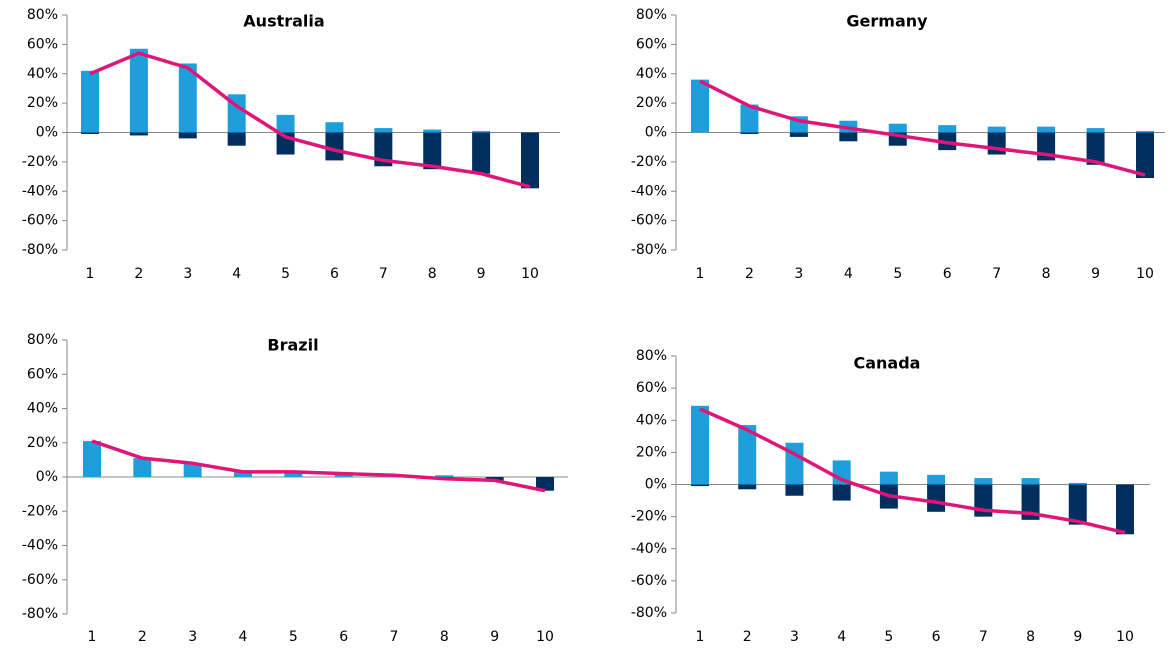  I want to click on chart-title: Brazil, so click(292, 345).